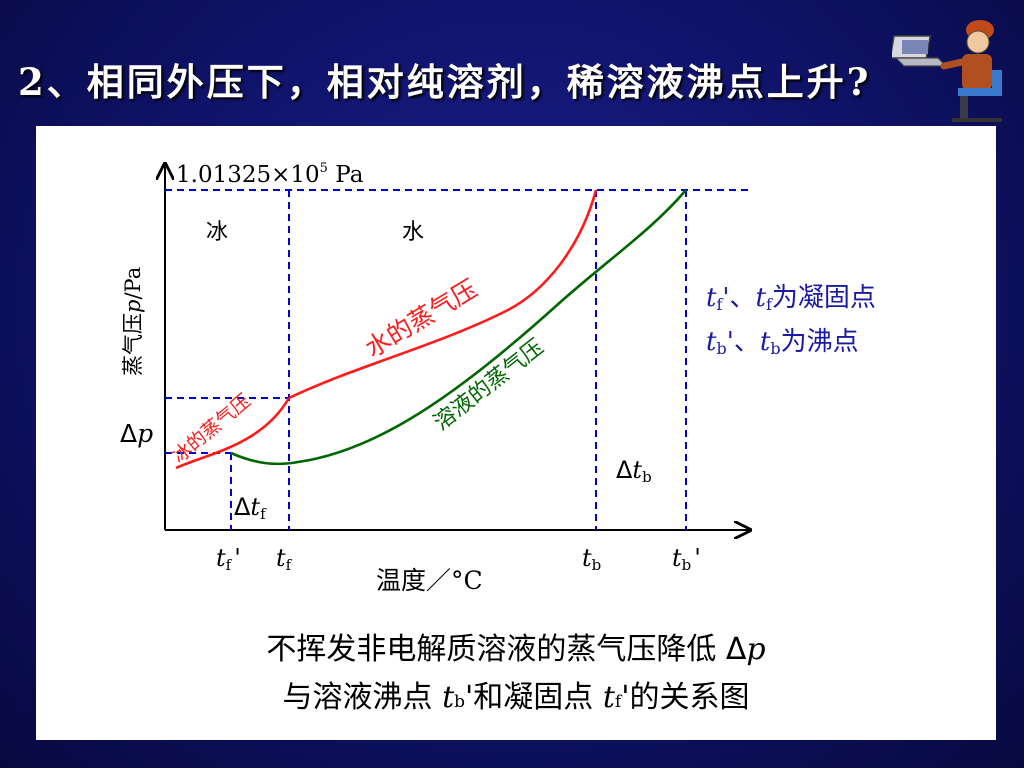  What do you see at coordinates (250, 508) in the screenshot?
I see `delta-tf-label: Δtf` at bounding box center [250, 508].